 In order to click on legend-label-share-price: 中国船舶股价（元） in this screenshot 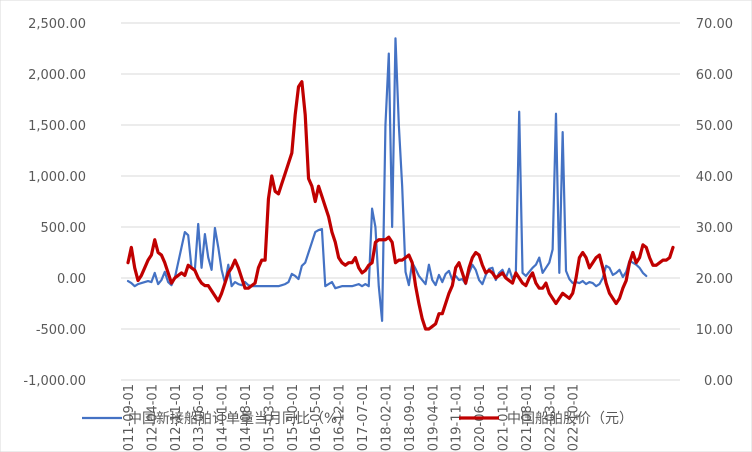, I will do `click(570, 419)`.